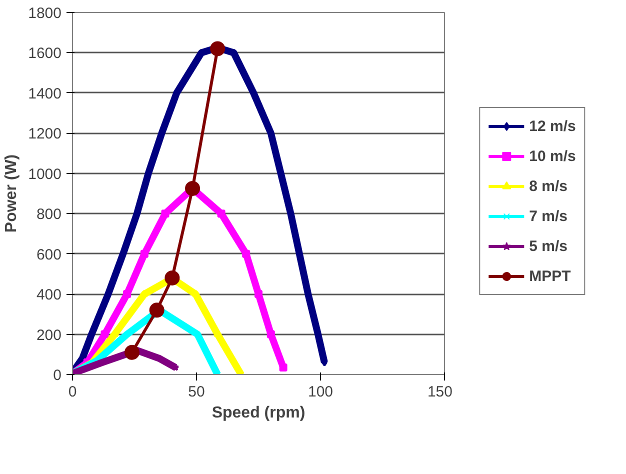 The width and height of the screenshot is (626, 474). I want to click on y-tick-label: 1000, so click(45, 174).